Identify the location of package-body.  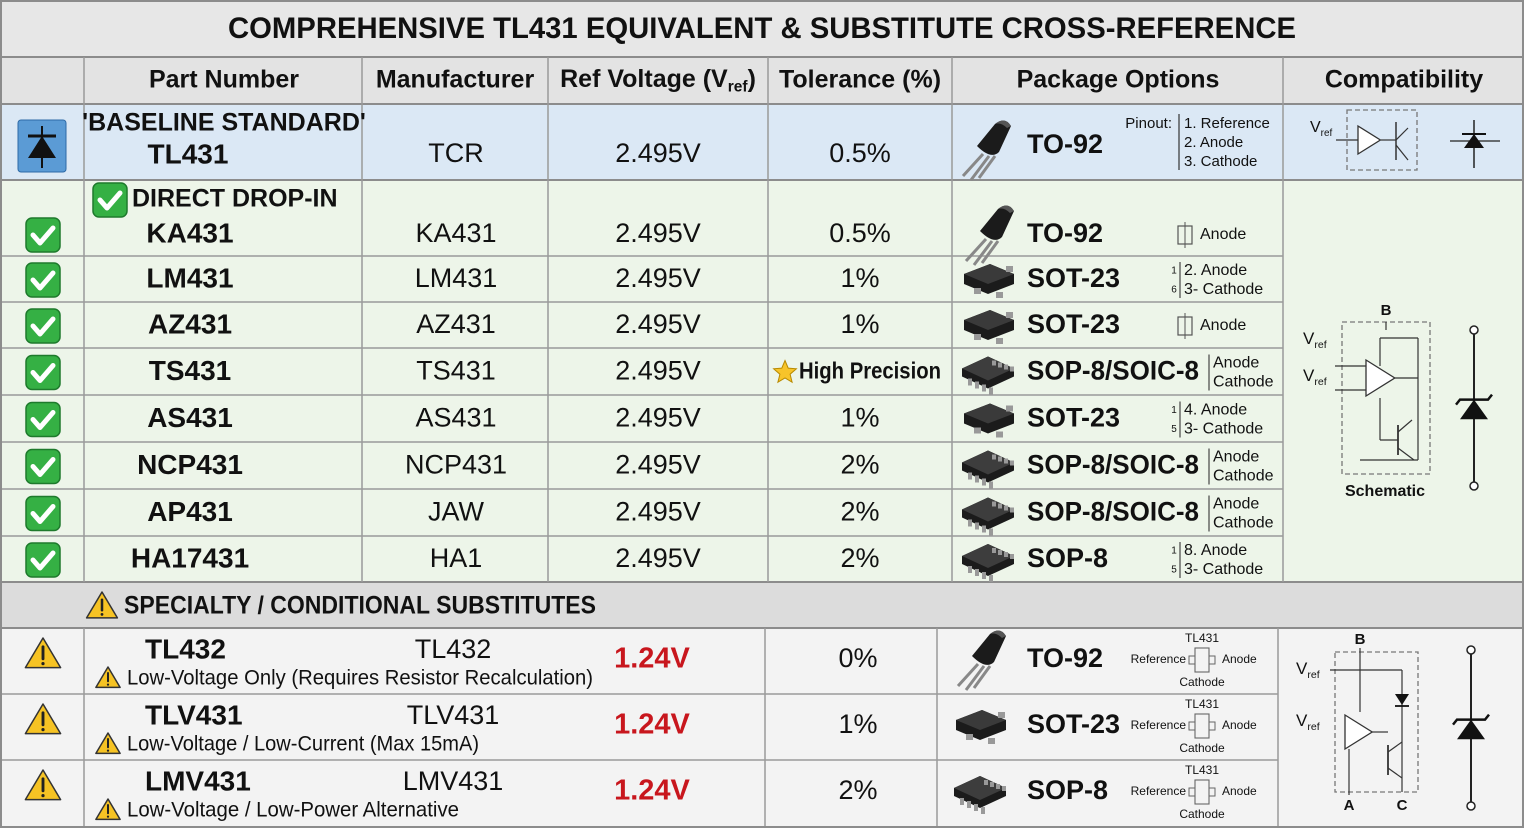
(994, 137).